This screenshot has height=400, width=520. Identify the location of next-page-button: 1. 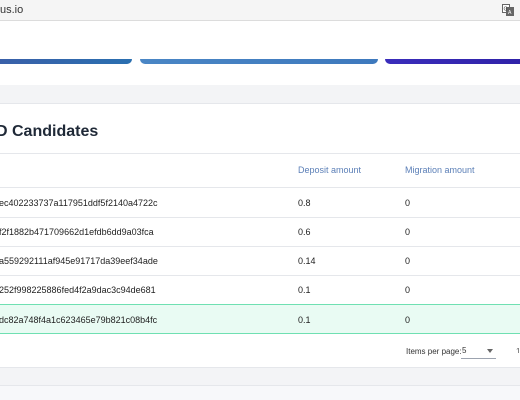
(518, 350).